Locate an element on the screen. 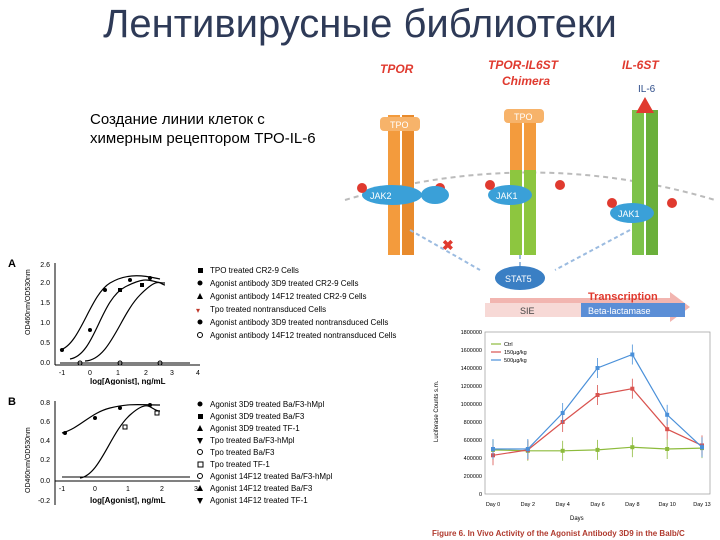 Image resolution: width=720 pixels, height=540 pixels. il6-label: IL-6 is located at coordinates (647, 89).